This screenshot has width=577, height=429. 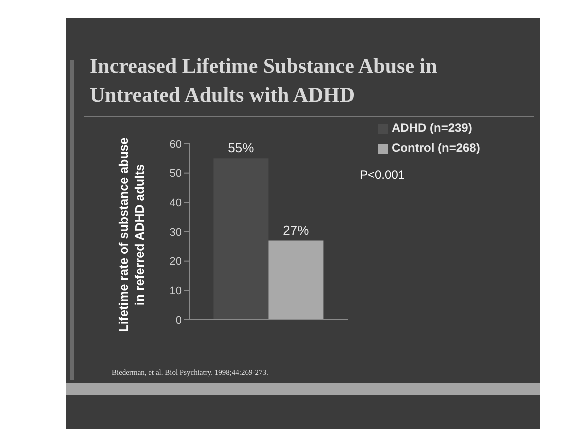 I want to click on legend-label: Control (n=268), so click(x=436, y=148).